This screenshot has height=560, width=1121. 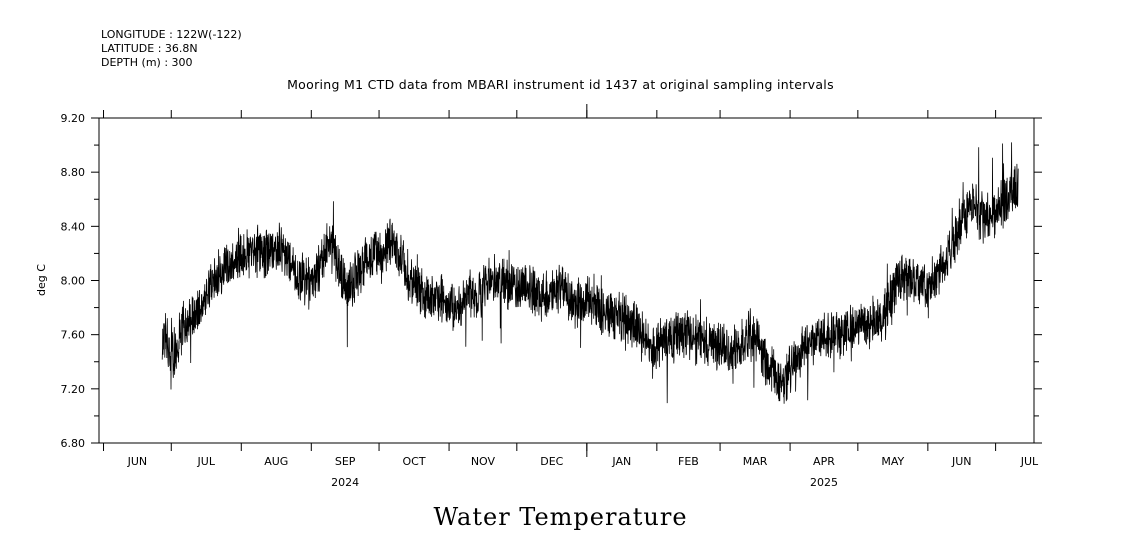 I want to click on x-year-label: 2025, so click(x=824, y=482).